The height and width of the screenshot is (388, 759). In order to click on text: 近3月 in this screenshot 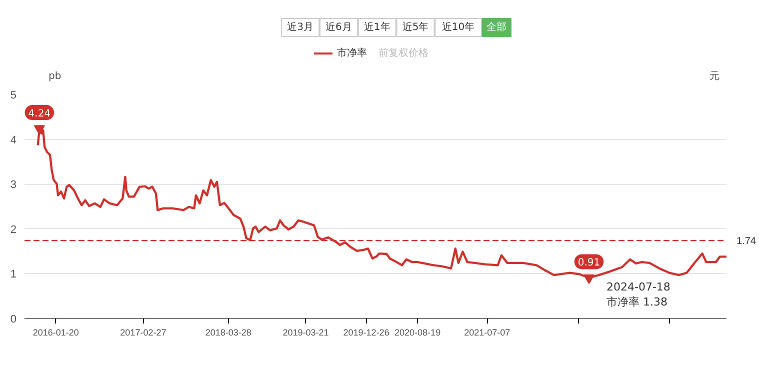, I will do `click(300, 27)`.